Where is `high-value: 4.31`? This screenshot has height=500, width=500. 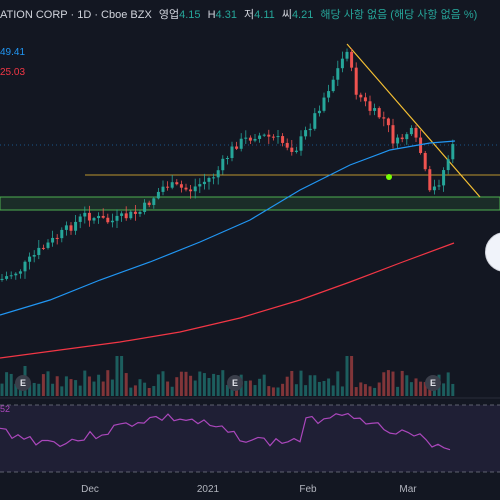
high-value: 4.31 is located at coordinates (226, 15).